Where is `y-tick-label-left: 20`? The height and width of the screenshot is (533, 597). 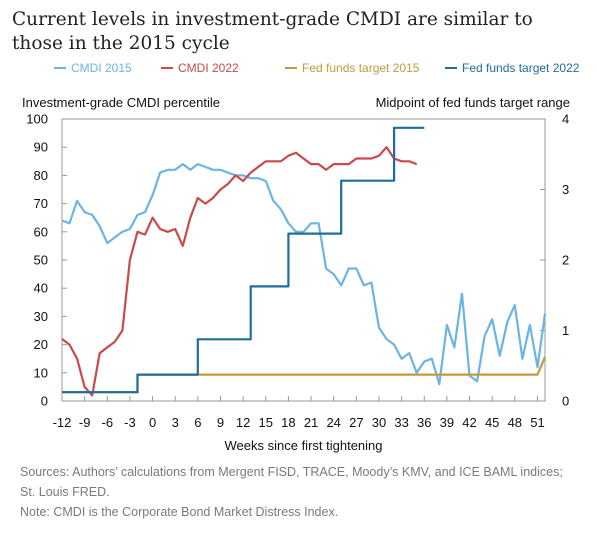
y-tick-label-left: 20 is located at coordinates (41, 344).